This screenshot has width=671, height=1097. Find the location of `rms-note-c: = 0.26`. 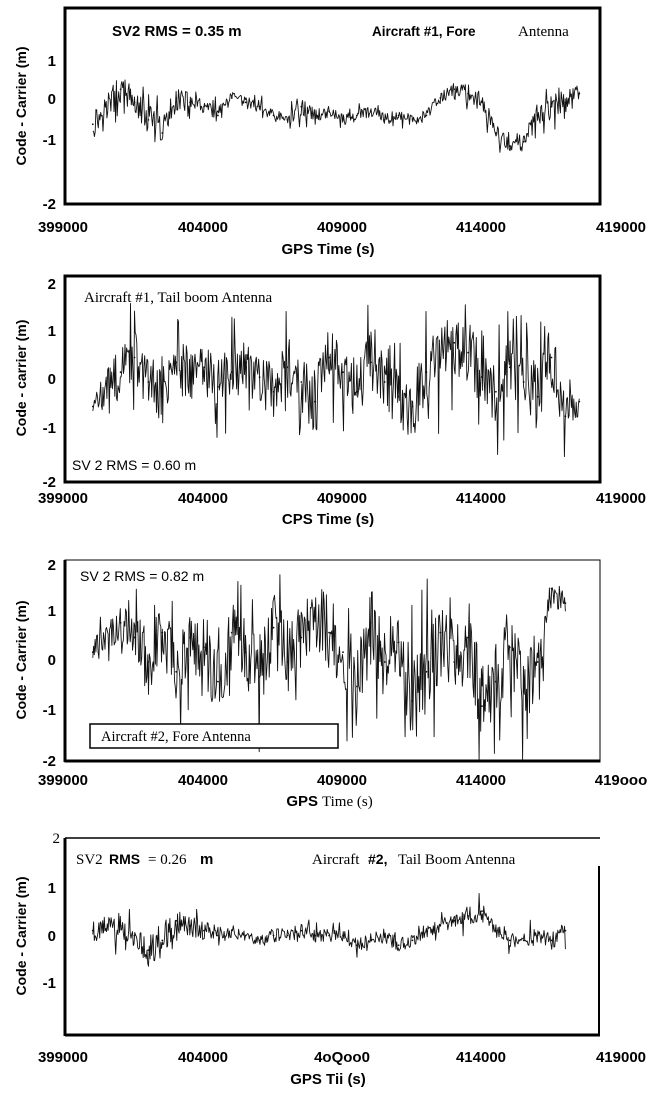

rms-note-c: = 0.26 is located at coordinates (167, 860).